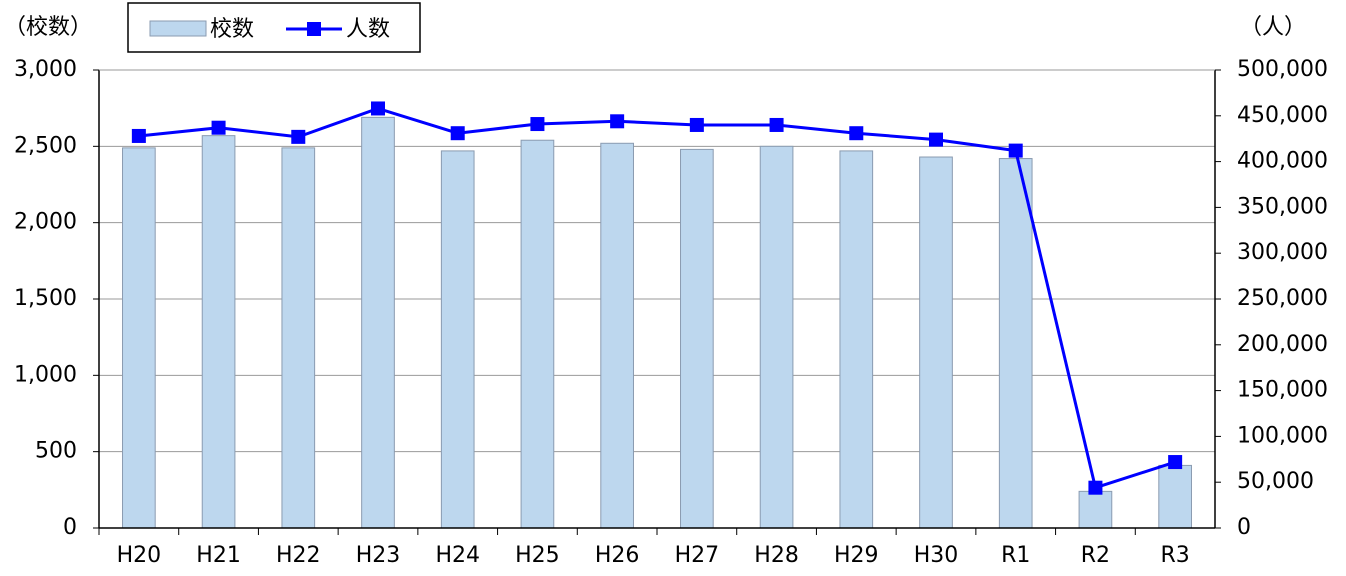 The width and height of the screenshot is (1346, 576). I want to click on y2-tick-label: 300,000, so click(1282, 252).